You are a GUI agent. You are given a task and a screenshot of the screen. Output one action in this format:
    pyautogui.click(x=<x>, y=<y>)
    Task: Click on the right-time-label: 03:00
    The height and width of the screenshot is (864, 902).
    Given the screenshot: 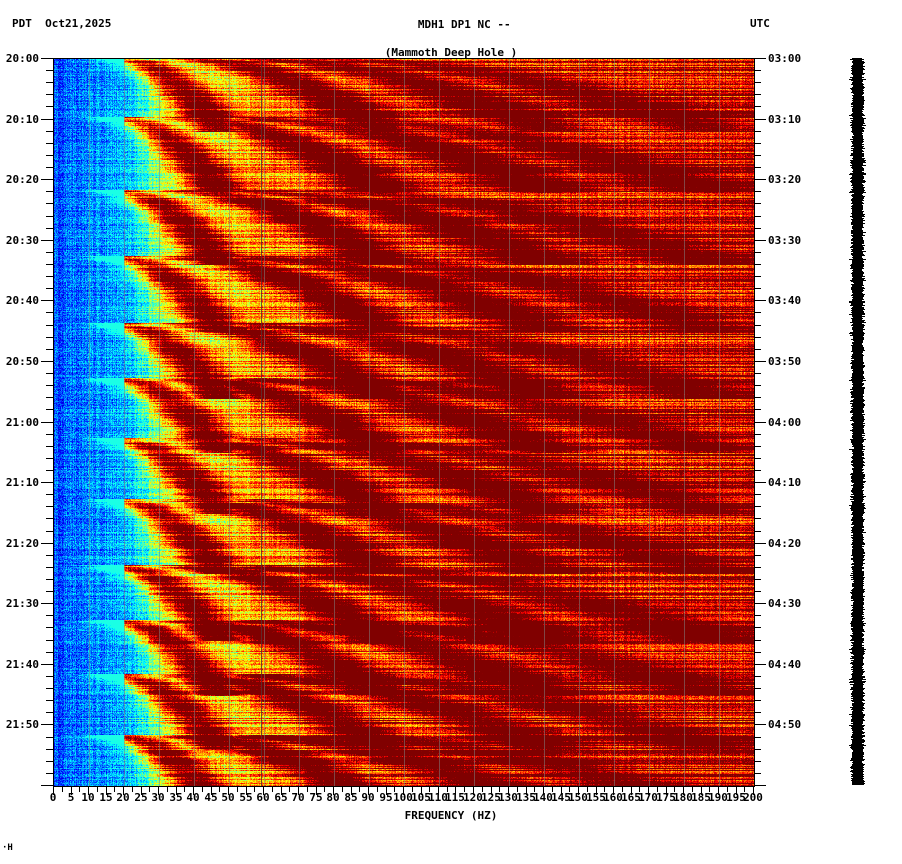 What is the action you would take?
    pyautogui.click(x=785, y=58)
    